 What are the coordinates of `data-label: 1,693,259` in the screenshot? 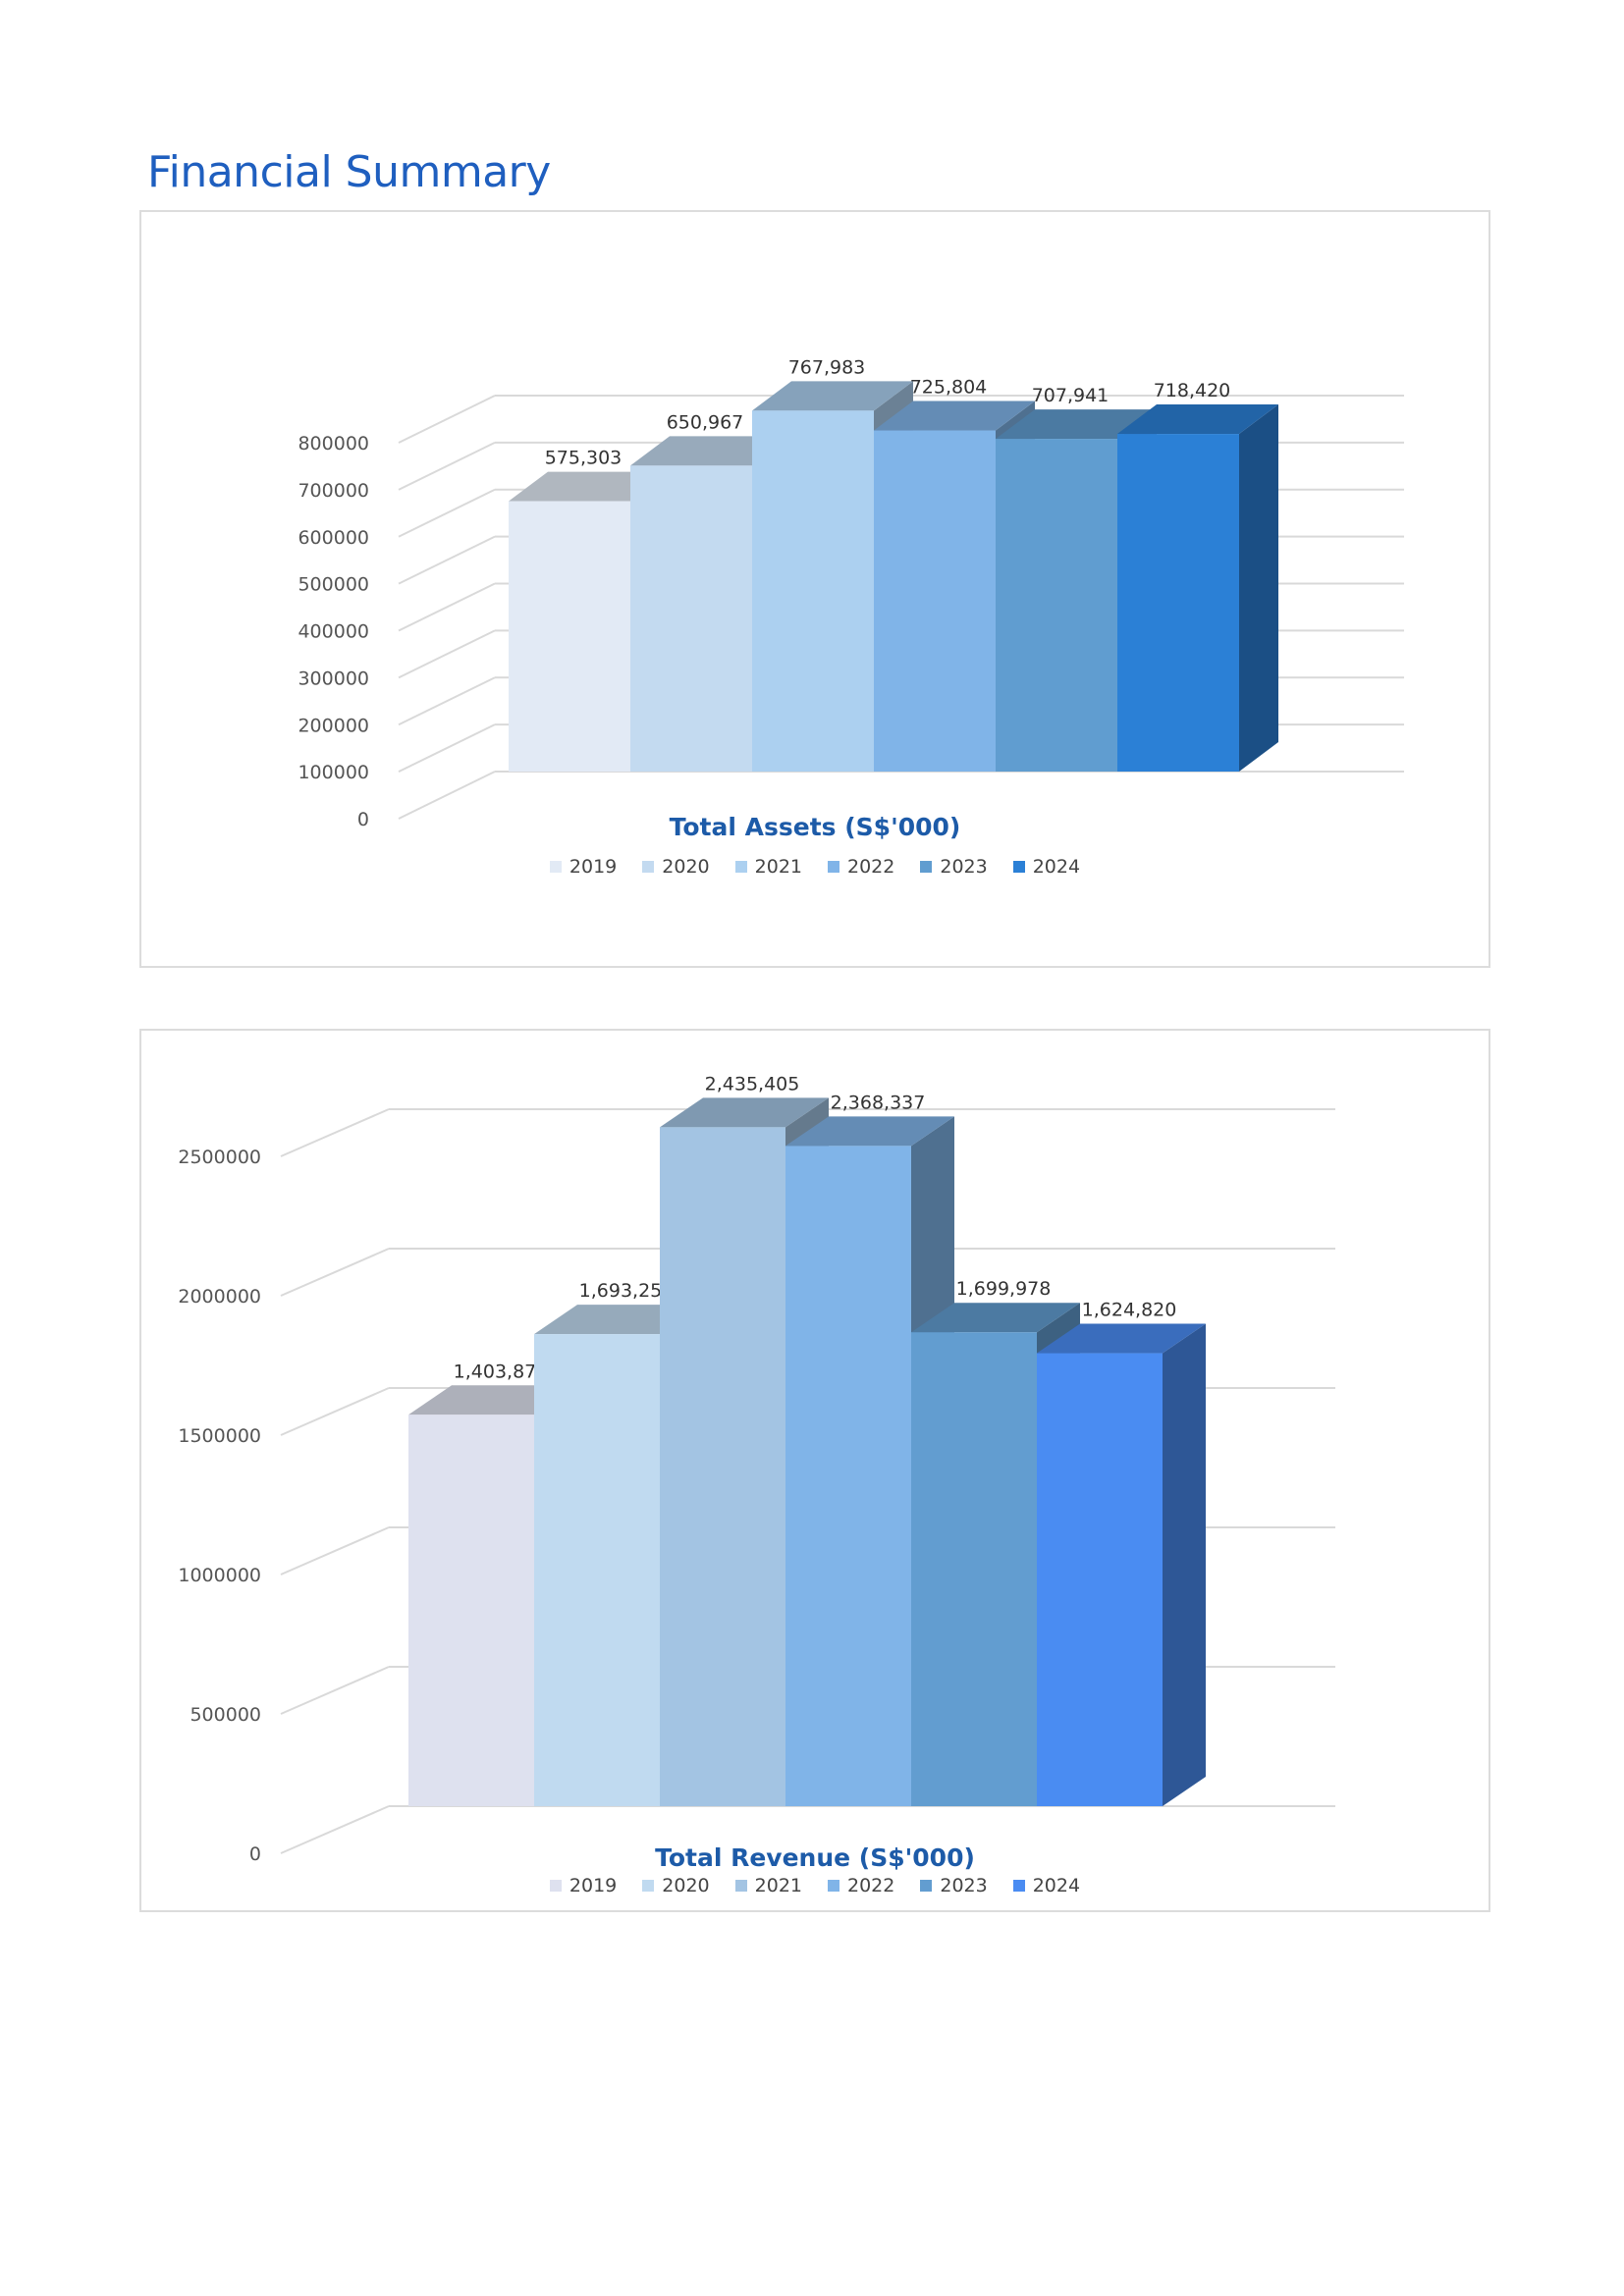 It's located at (627, 1291).